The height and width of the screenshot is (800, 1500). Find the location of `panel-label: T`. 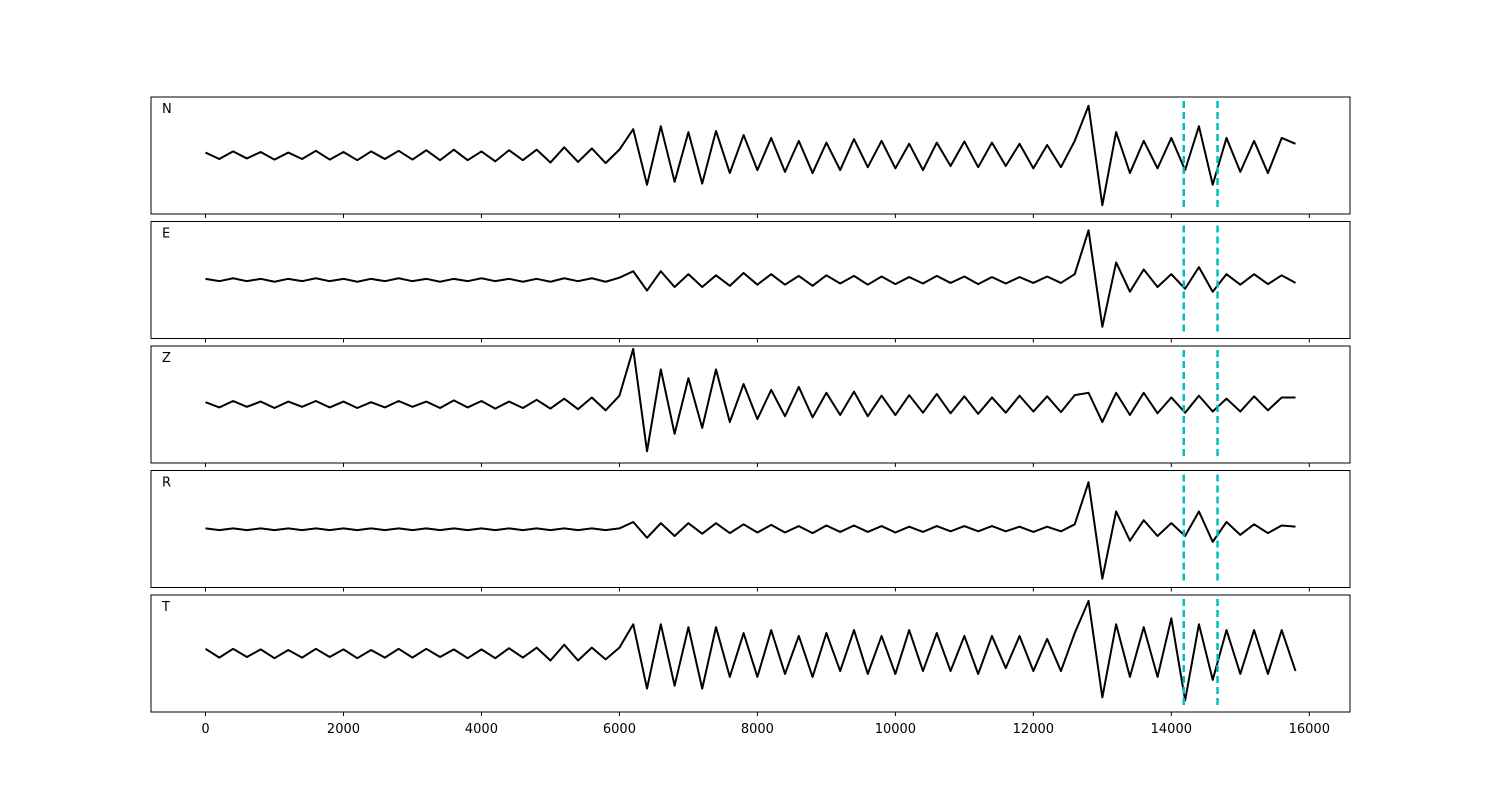

panel-label: T is located at coordinates (165, 607).